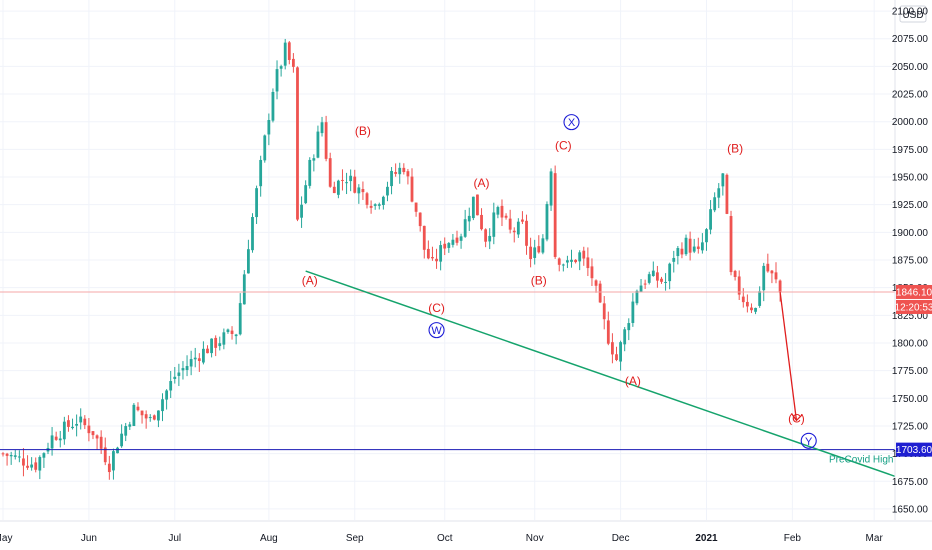  I want to click on projection-arrow, so click(791, 356).